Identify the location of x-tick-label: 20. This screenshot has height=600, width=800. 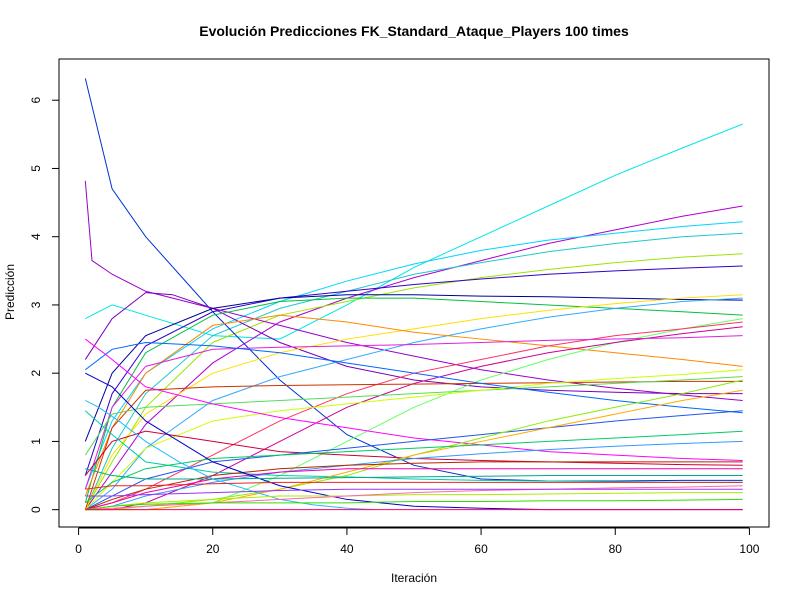
(213, 549).